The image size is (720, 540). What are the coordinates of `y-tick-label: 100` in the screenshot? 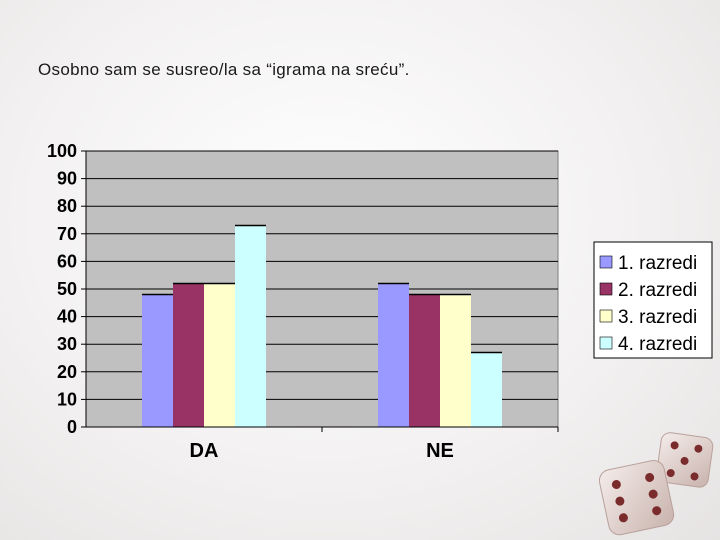 It's located at (62, 151).